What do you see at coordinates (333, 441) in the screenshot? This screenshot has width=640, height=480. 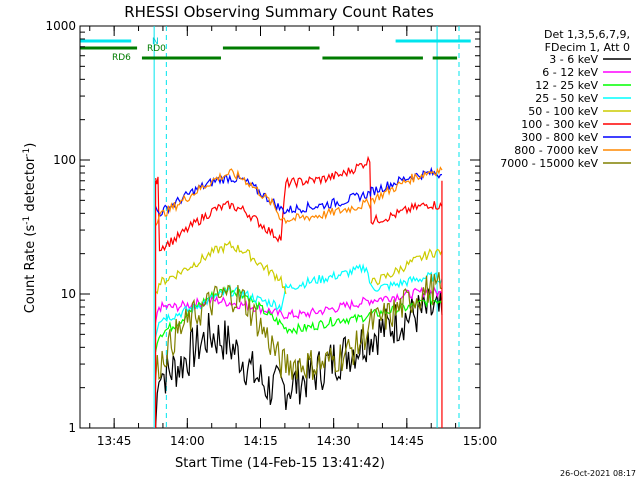 I see `x-tick-label-3: 14:30` at bounding box center [333, 441].